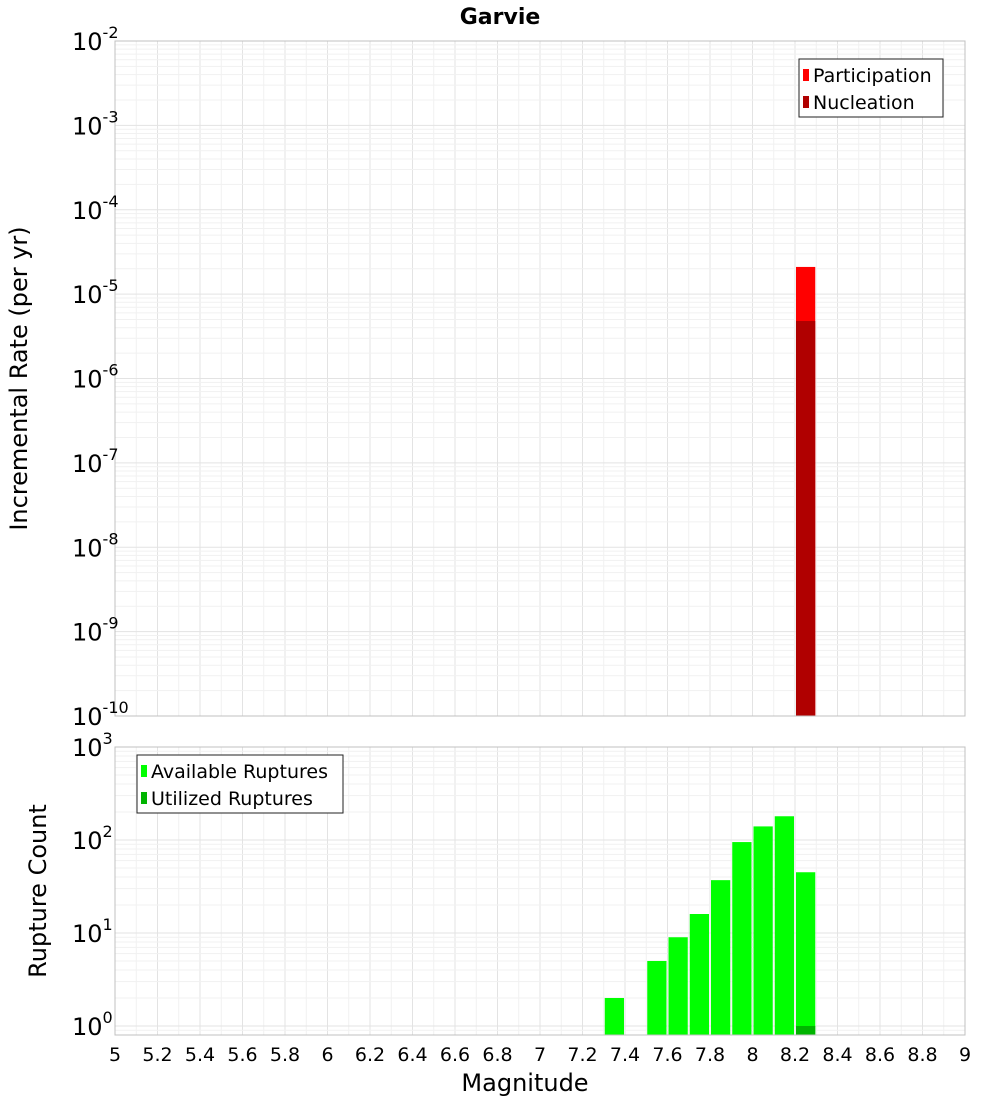  I want to click on x-tick-label: 7, so click(540, 1055).